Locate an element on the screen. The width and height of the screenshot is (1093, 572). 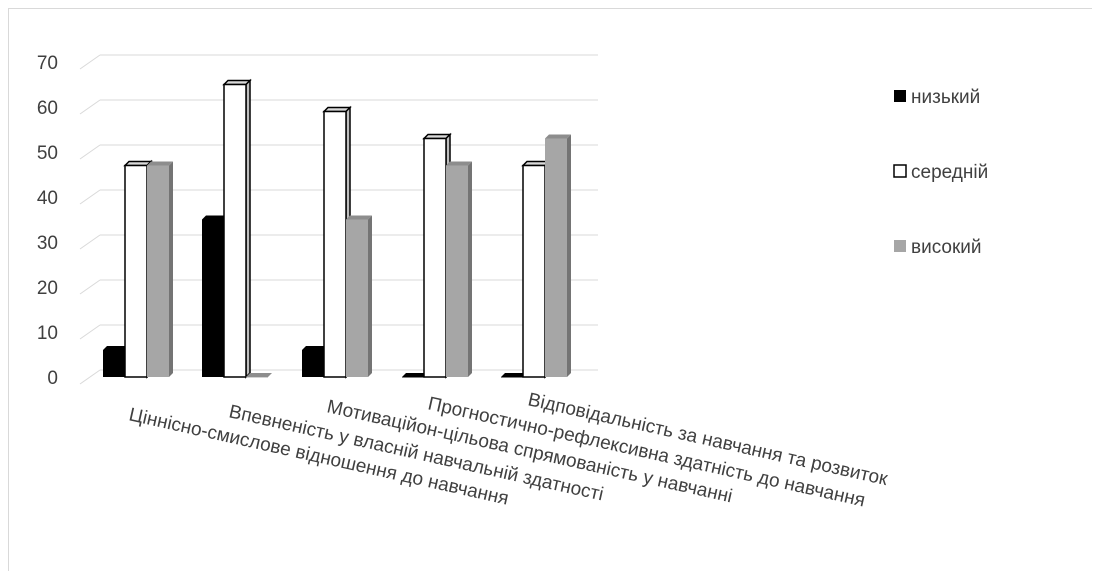
y-tick-label: 0 is located at coordinates (52, 378).